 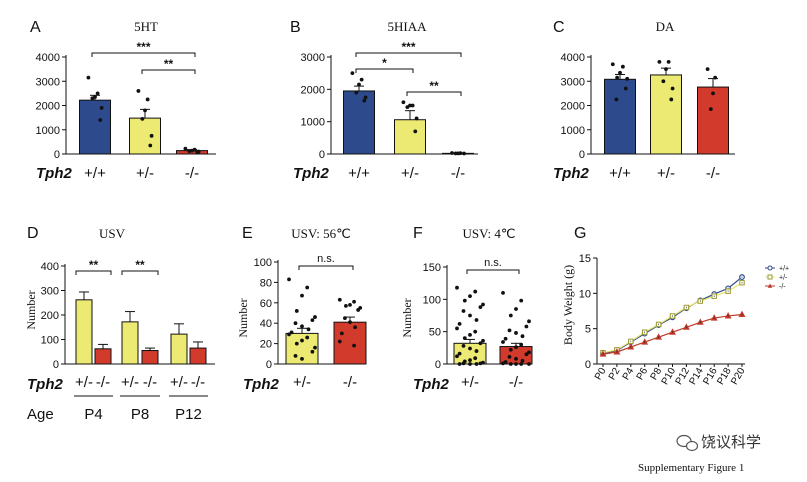 What do you see at coordinates (666, 173) in the screenshot?
I see `panel-c-category-label: +/-` at bounding box center [666, 173].